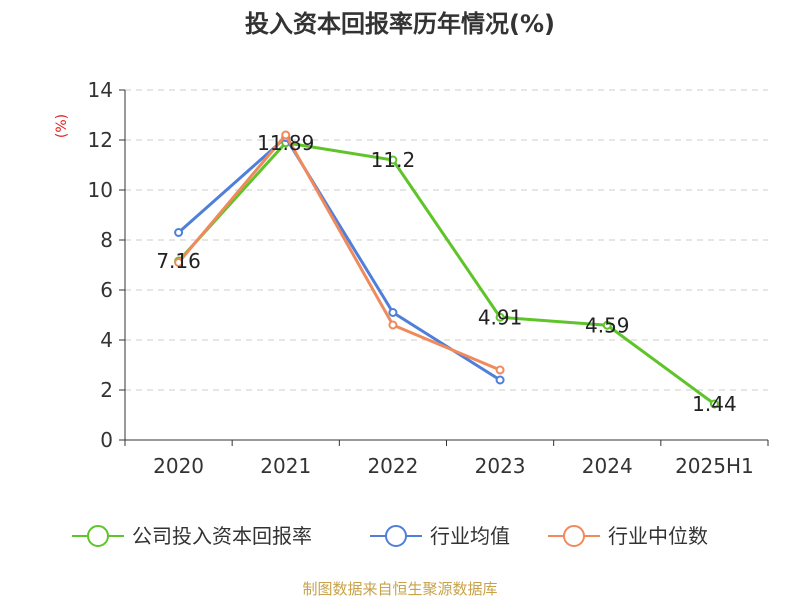 This screenshot has height=600, width=800. Describe the element at coordinates (607, 466) in the screenshot. I see `x-tick-label: 2024` at that location.